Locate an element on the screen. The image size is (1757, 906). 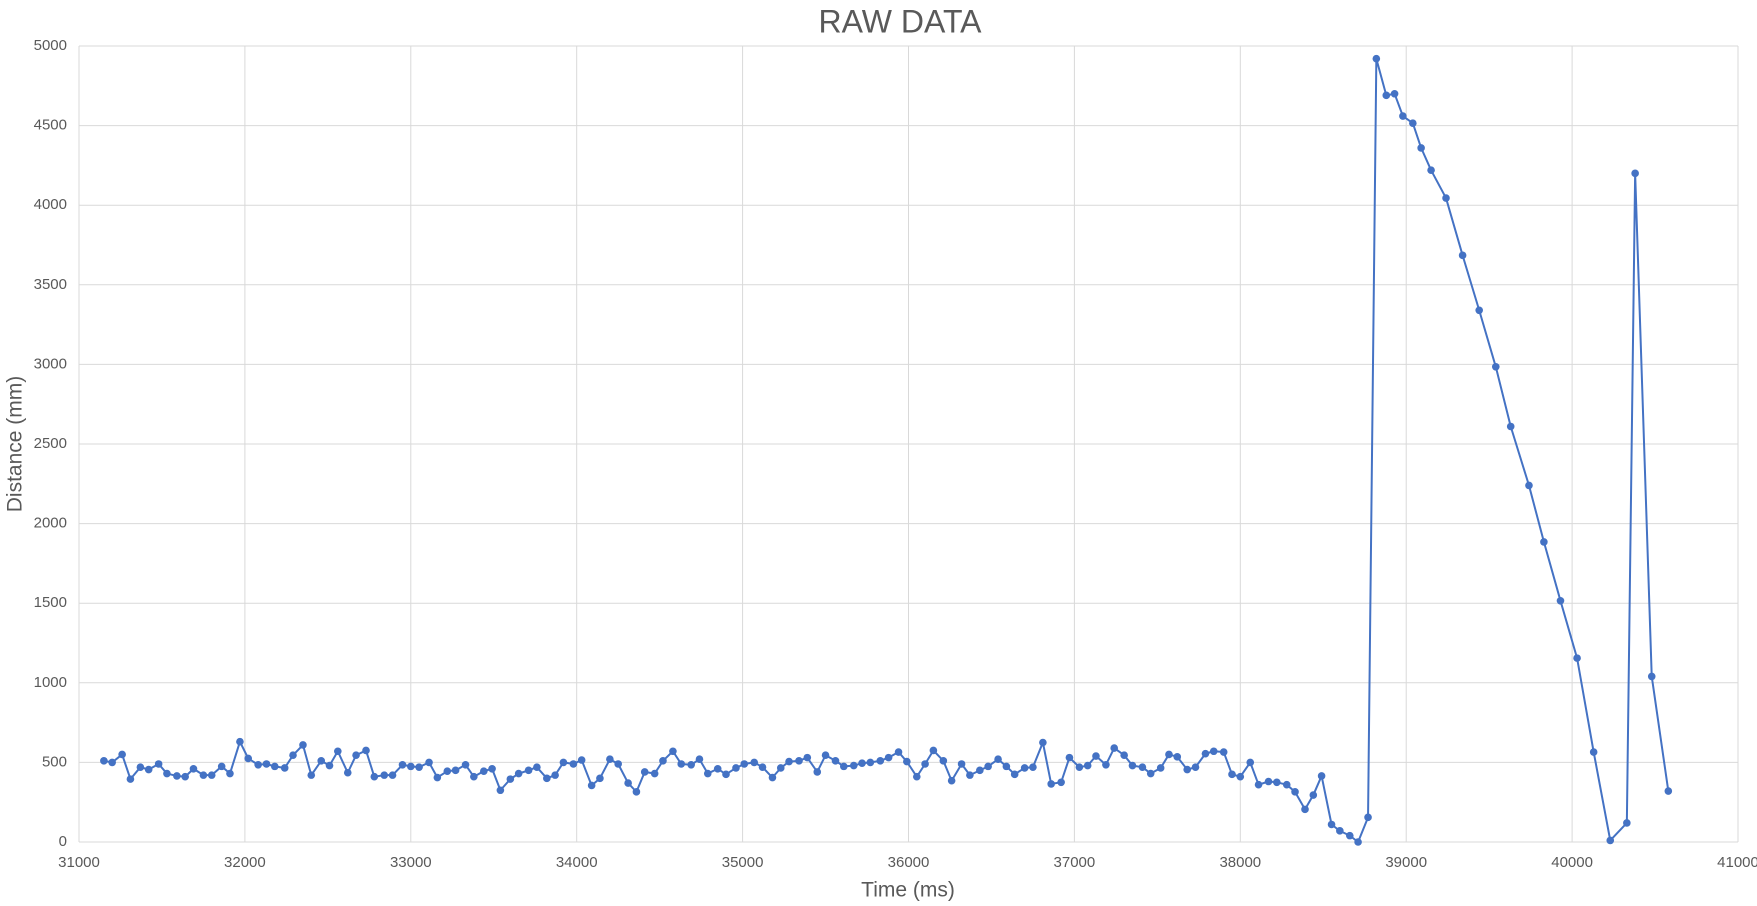
y-tick-label: 2000 is located at coordinates (50, 523).